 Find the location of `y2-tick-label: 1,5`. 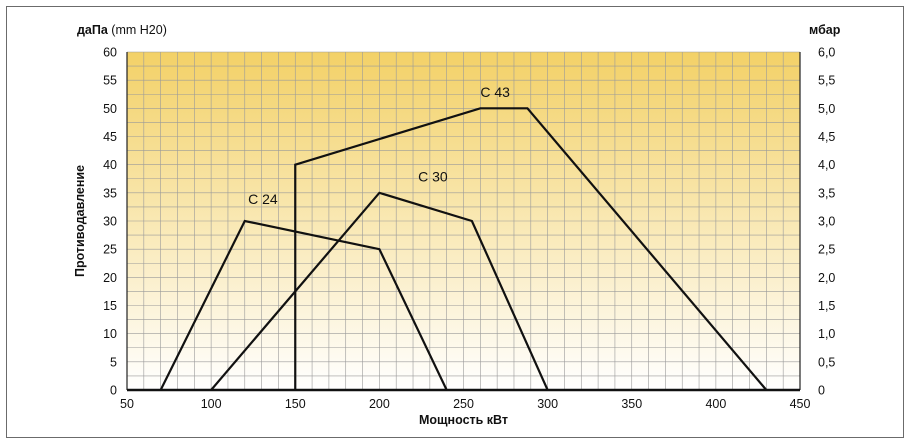

y2-tick-label: 1,5 is located at coordinates (826, 306).